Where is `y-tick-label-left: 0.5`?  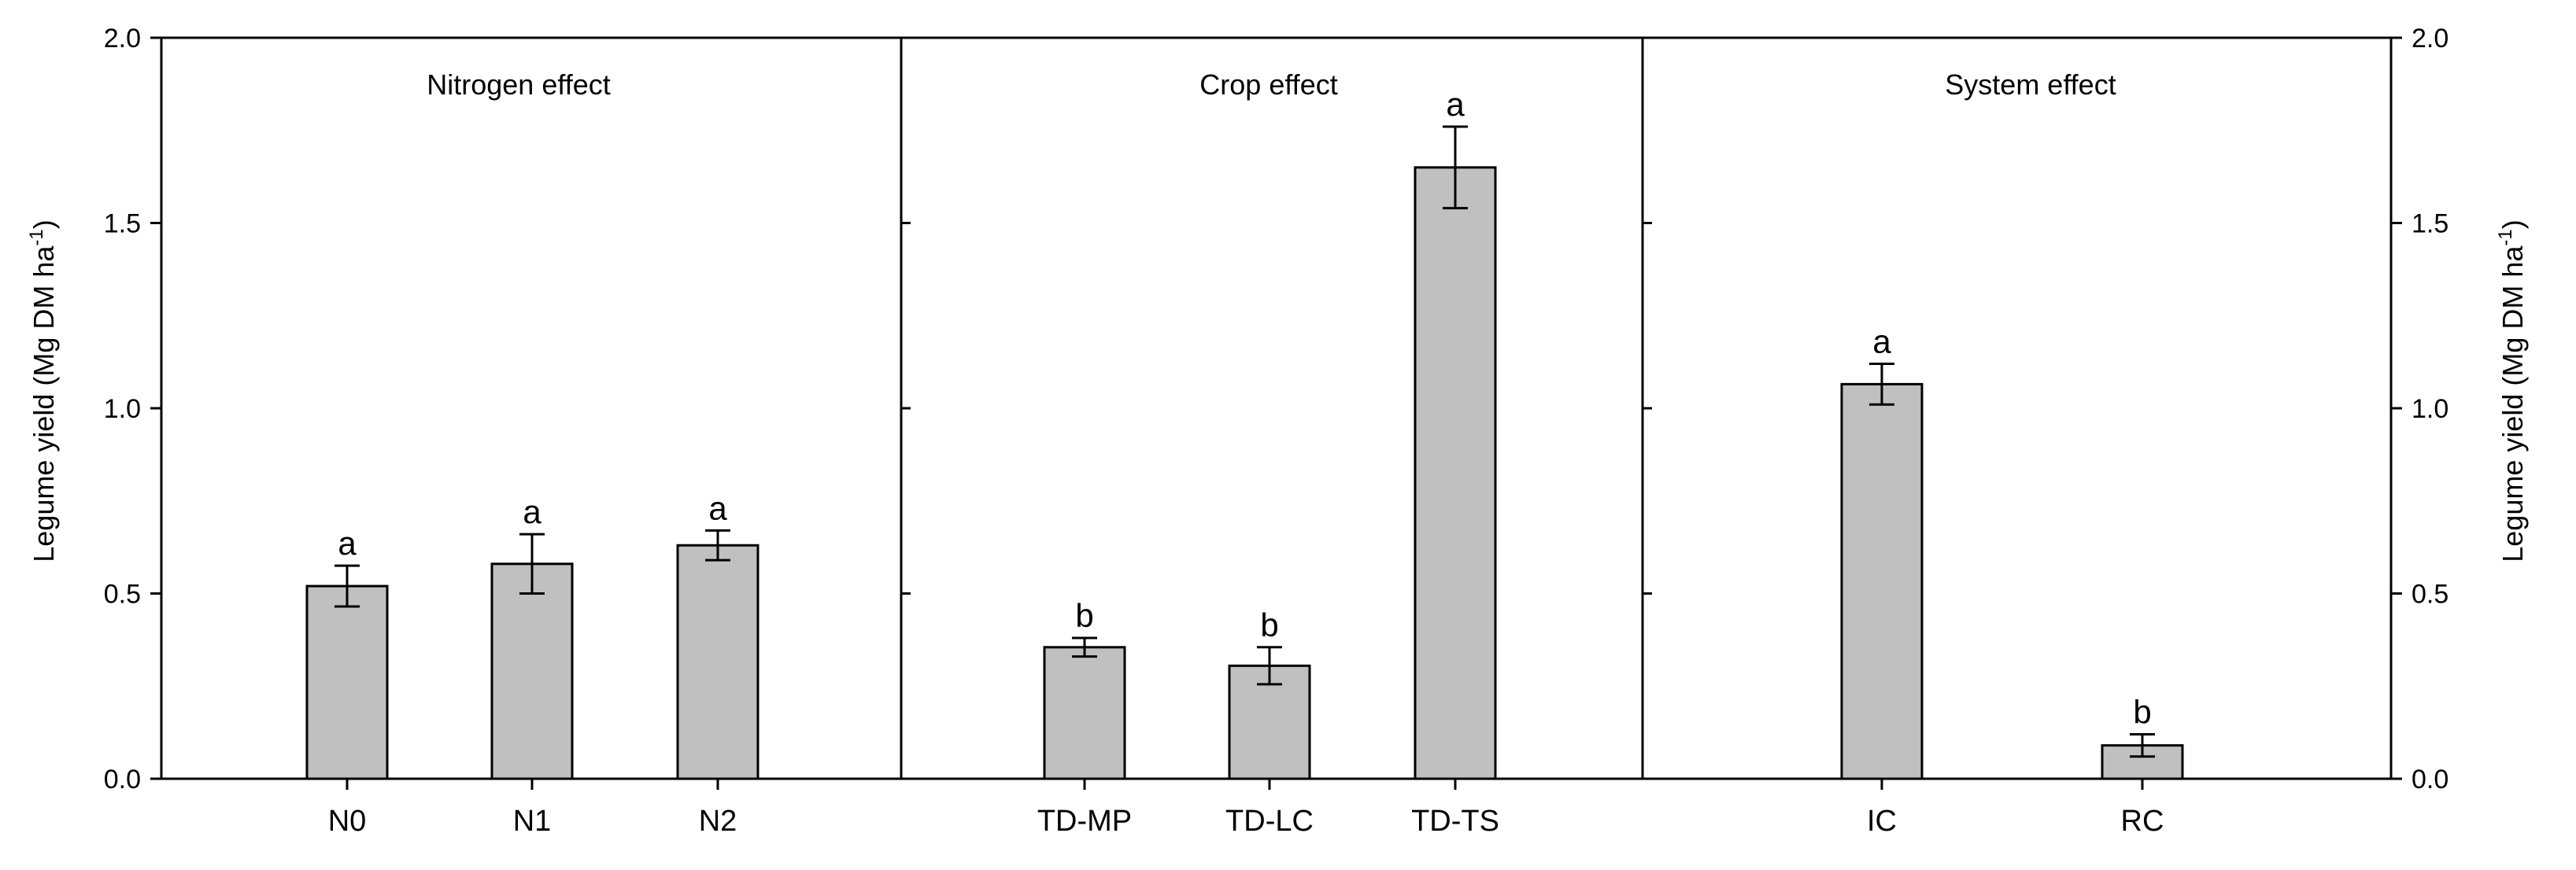 y-tick-label-left: 0.5 is located at coordinates (122, 595).